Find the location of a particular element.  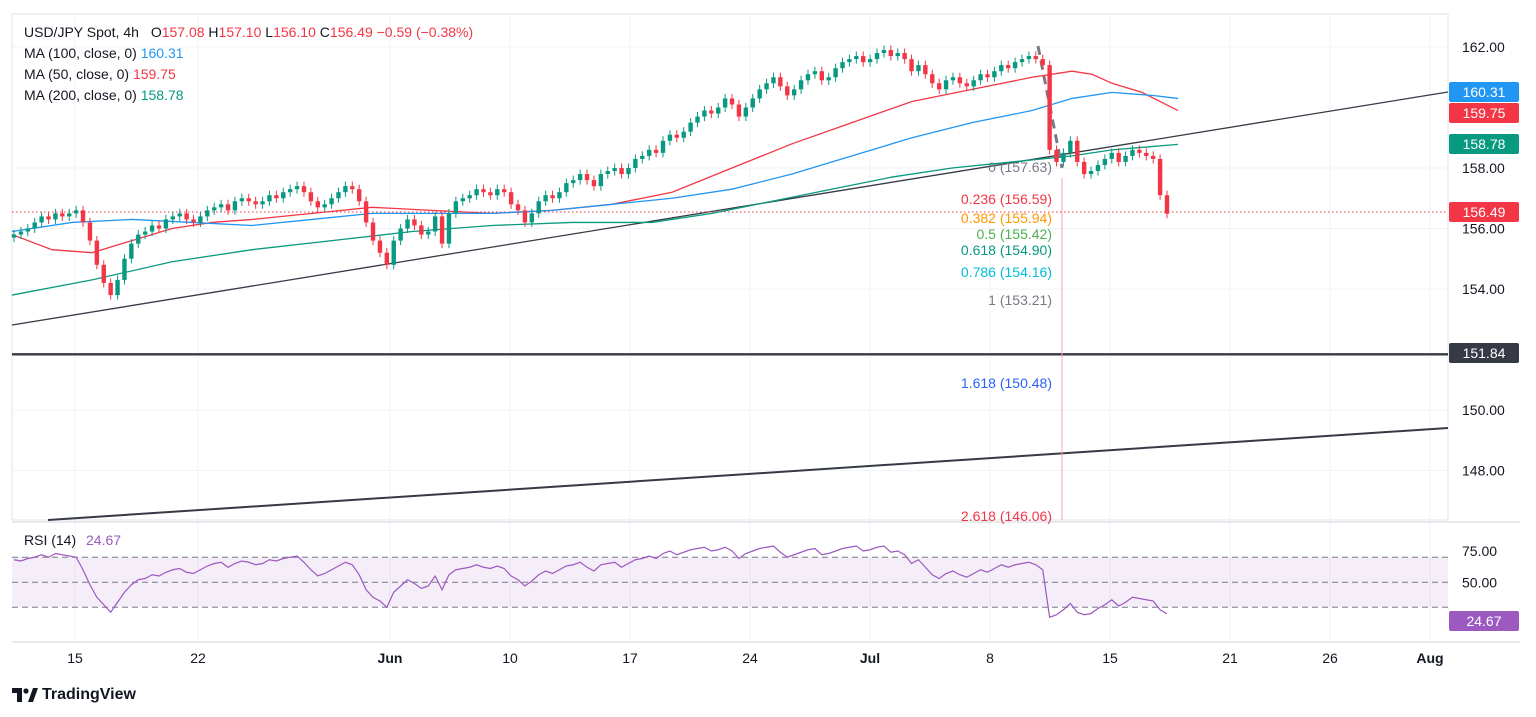

fib-level-label: 0.236 (156.59) is located at coordinates (1006, 199).